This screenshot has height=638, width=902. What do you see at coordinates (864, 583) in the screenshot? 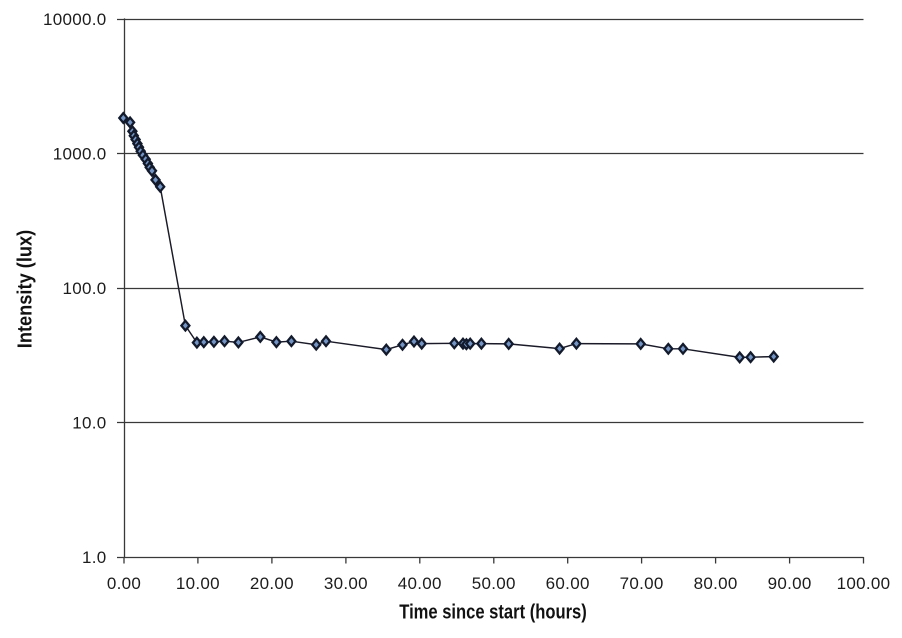
I see `svg-text: 100.00` at bounding box center [864, 583].